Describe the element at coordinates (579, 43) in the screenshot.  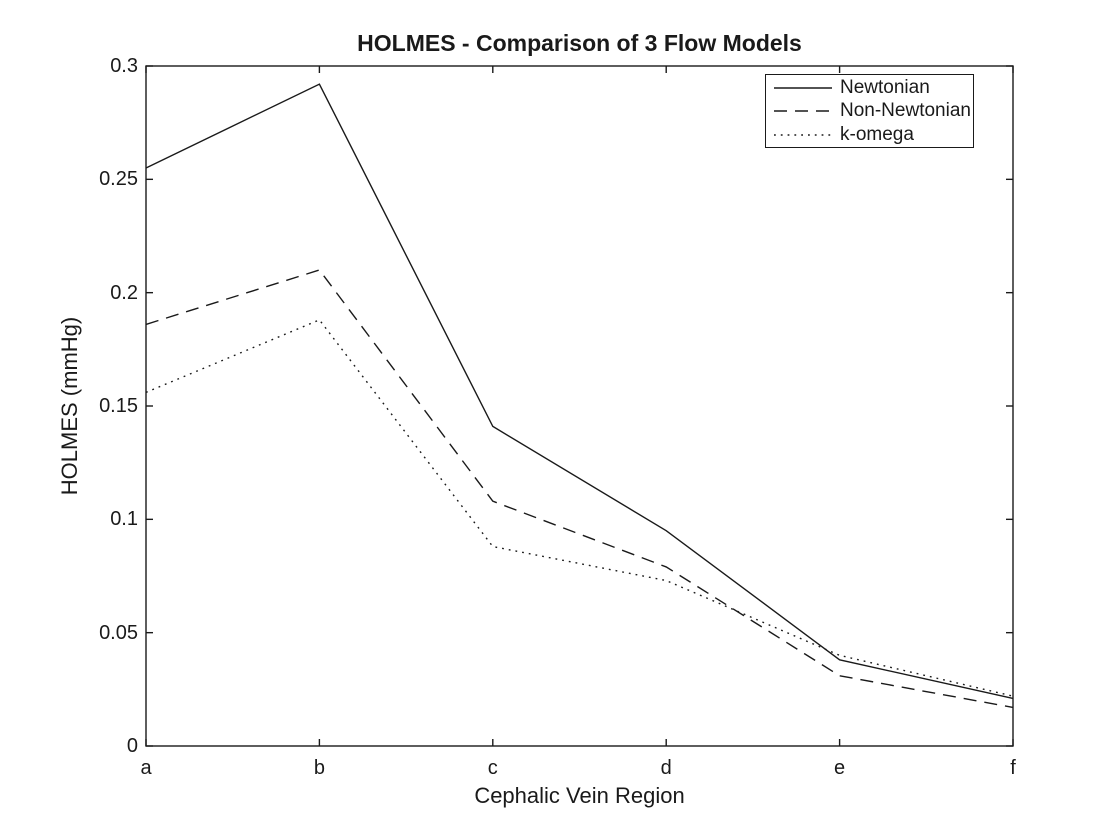
I see `chart-title: HOLMES - Comparison of 3 Flow Models` at that location.